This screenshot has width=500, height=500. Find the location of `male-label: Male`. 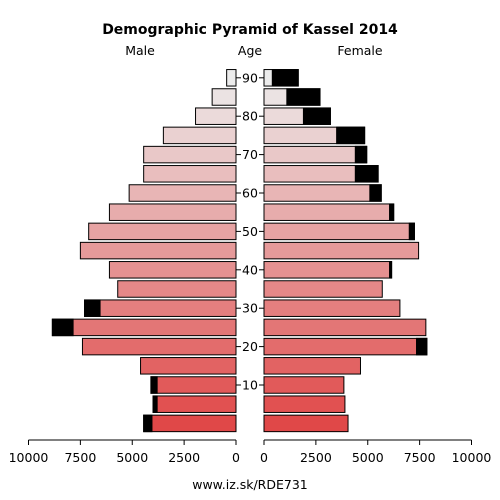

male-label: Male is located at coordinates (140, 50).